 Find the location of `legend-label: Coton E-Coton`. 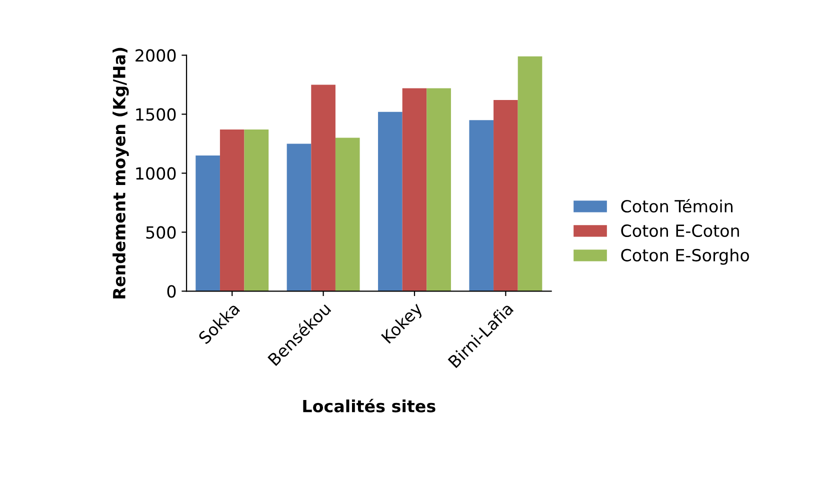

legend-label: Coton E-Coton is located at coordinates (680, 231).